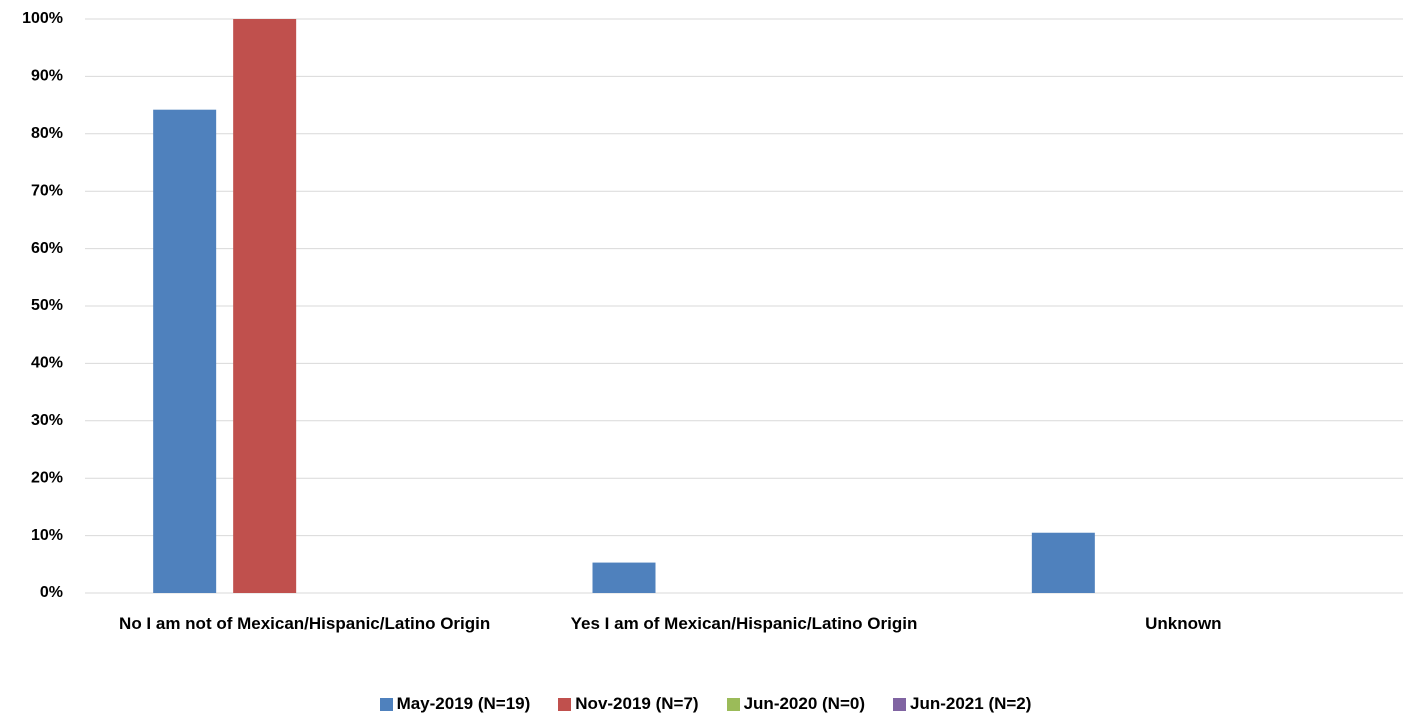 The height and width of the screenshot is (719, 1411). What do you see at coordinates (971, 703) in the screenshot?
I see `legend-label: Jun-2021 (N=2)` at bounding box center [971, 703].